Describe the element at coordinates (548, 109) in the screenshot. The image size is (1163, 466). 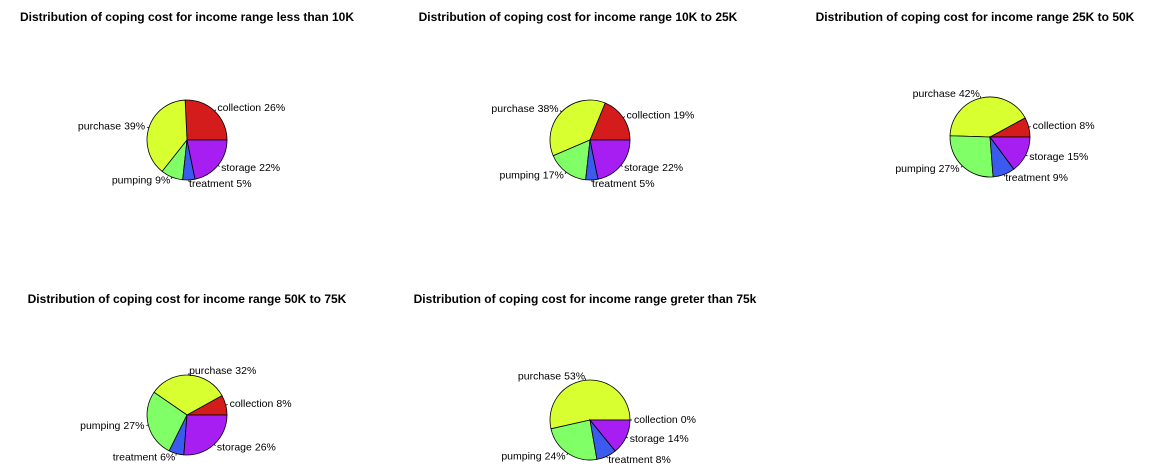
I see `slice-value-label: 38%` at that location.